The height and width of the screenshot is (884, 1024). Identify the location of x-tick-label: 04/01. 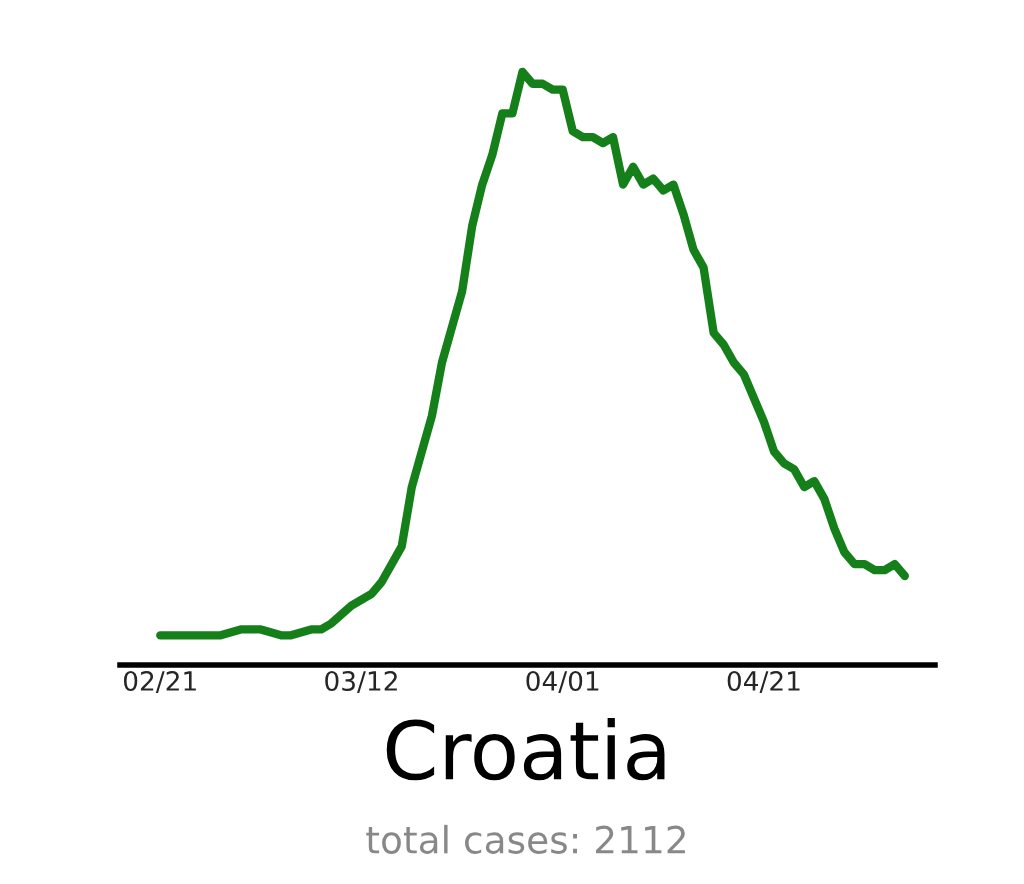
(562, 682).